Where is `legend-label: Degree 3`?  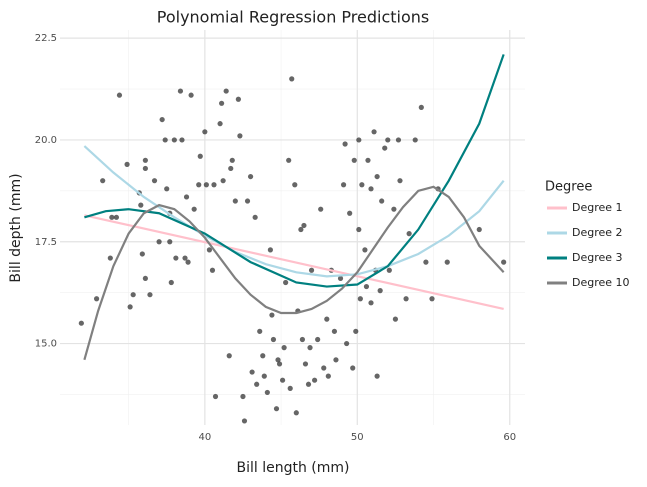
legend-label: Degree 3 is located at coordinates (597, 257).